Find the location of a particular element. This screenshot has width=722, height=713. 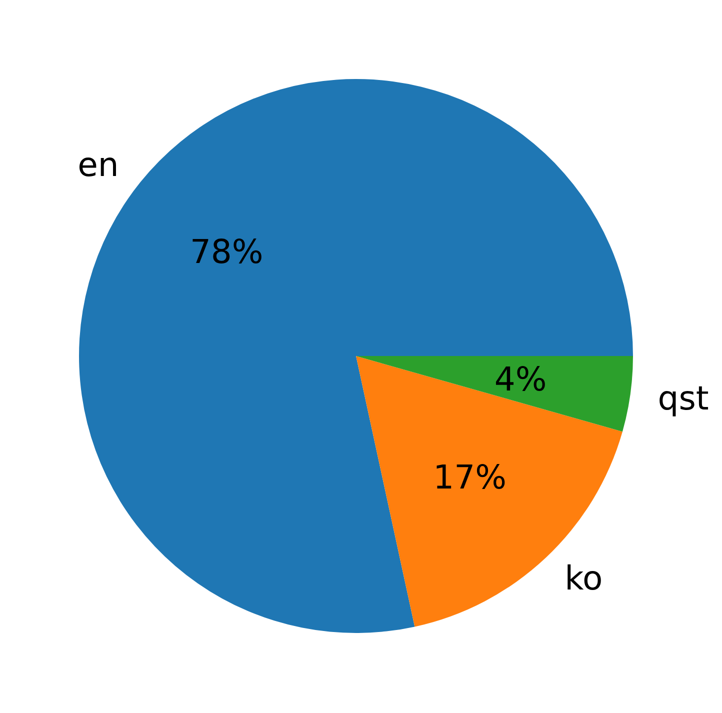

data-label: 4% is located at coordinates (520, 378).